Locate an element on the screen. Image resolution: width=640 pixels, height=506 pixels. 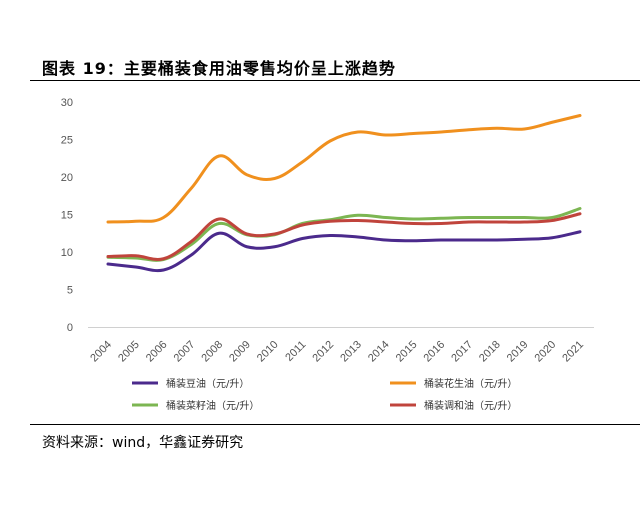
x-tick-label: 2004 is located at coordinates (101, 352).